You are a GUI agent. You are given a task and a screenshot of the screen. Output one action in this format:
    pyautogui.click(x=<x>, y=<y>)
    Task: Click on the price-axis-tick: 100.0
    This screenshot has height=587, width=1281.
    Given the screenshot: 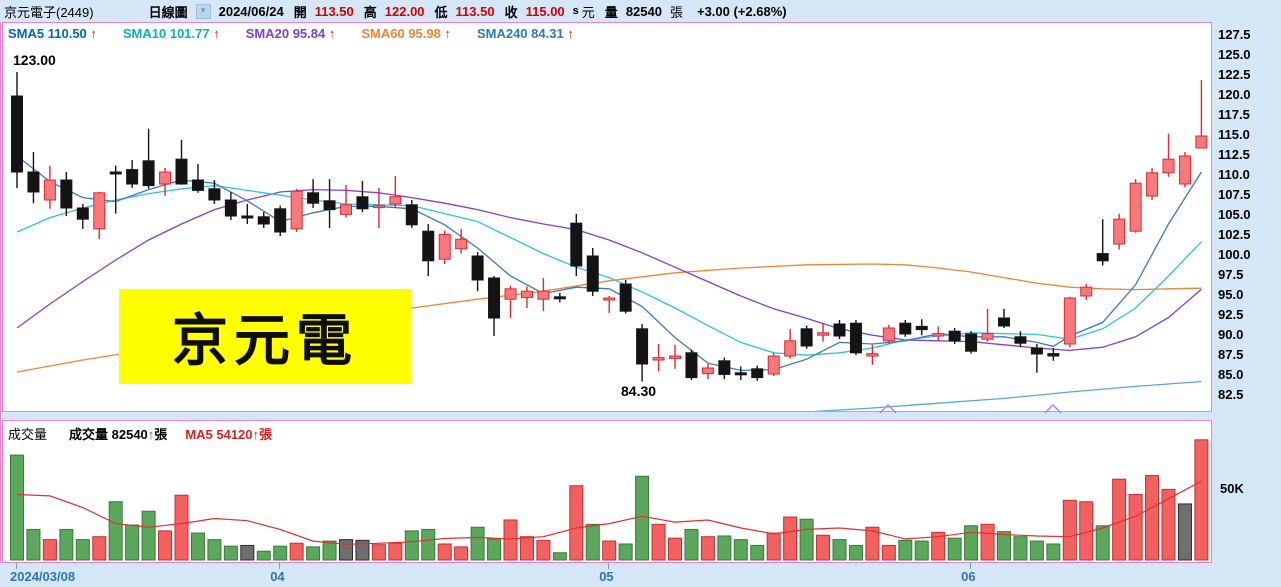 What is the action you would take?
    pyautogui.click(x=1234, y=254)
    